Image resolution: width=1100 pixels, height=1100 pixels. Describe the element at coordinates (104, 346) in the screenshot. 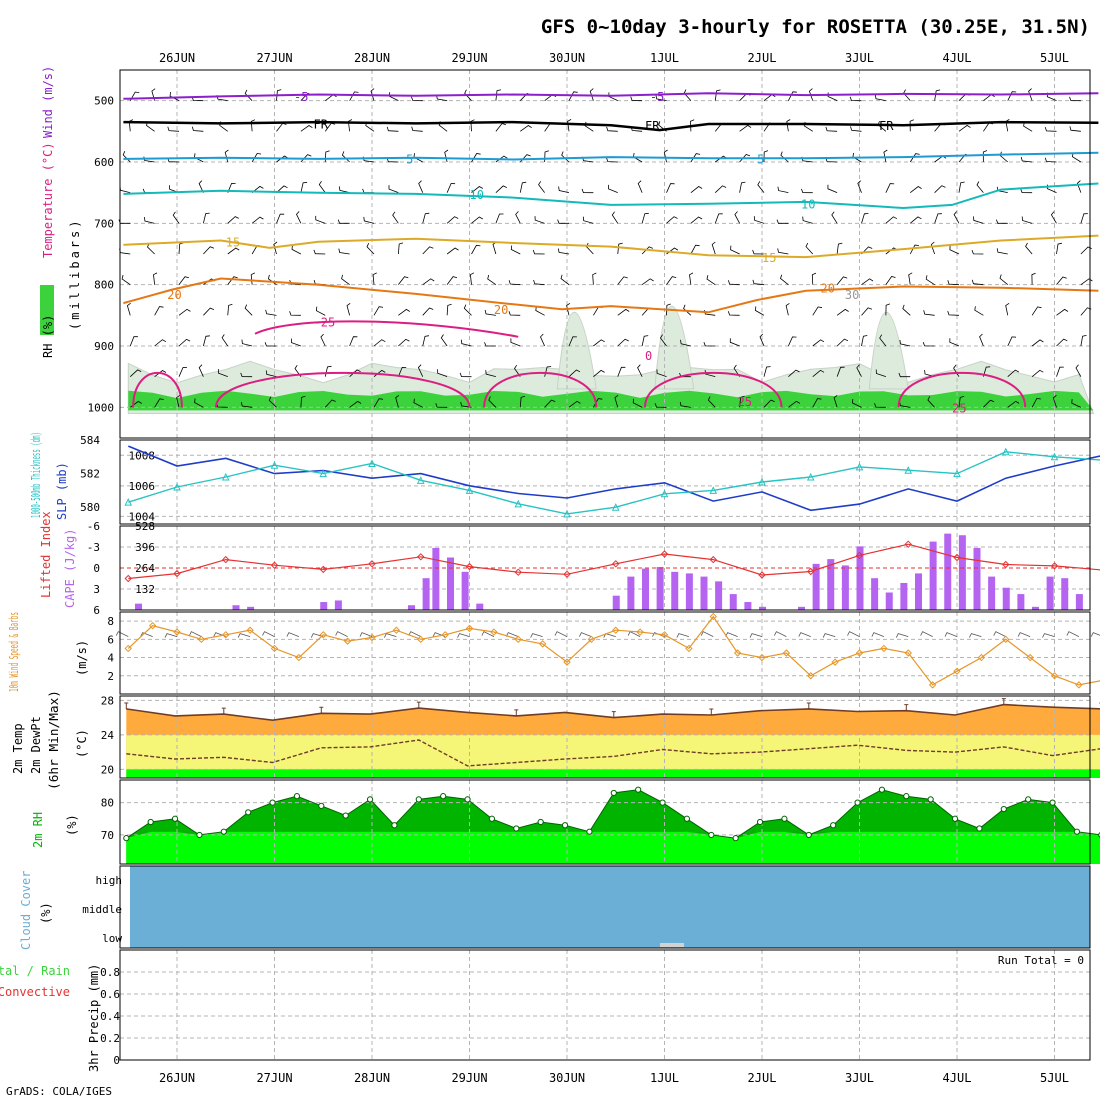

I see `tick-label: 900` at that location.